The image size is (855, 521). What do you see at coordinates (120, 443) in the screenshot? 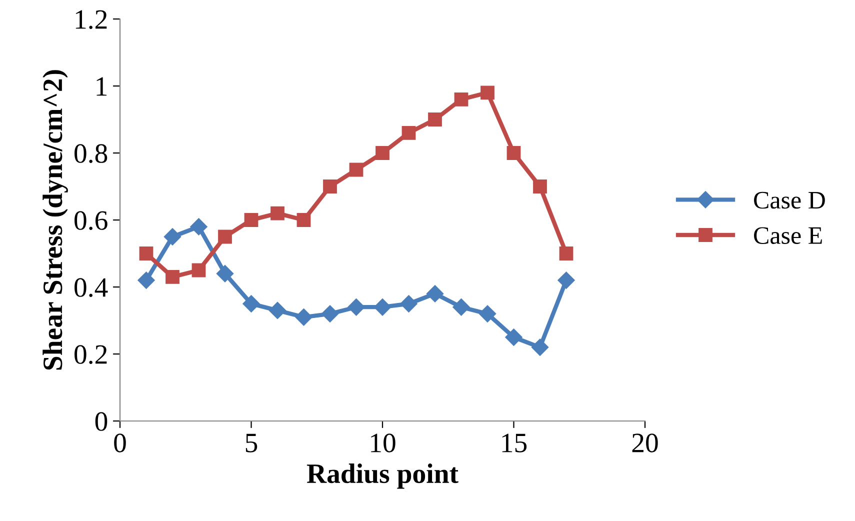
I see `x-tick-label: 0` at bounding box center [120, 443].